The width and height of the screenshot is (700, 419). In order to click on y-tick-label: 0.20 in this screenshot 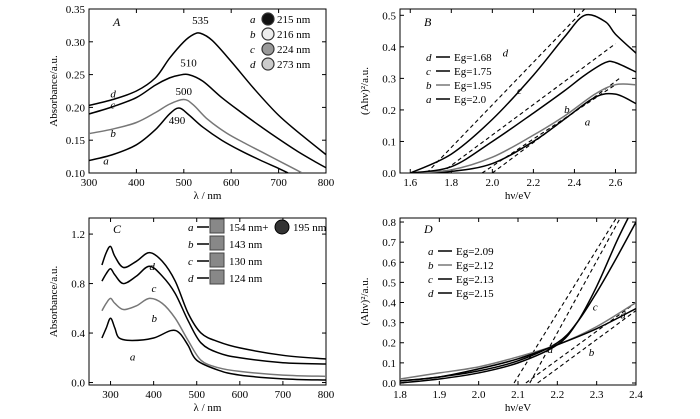, I will do `click(76, 108)`.